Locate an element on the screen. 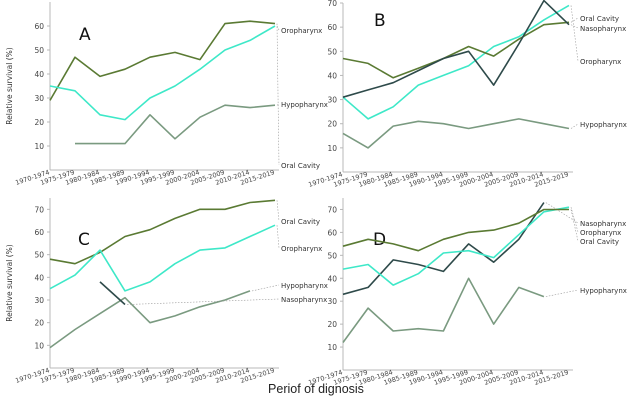 The height and width of the screenshot is (401, 632). x-axis-title: Periof of dignosis is located at coordinates (316, 389).